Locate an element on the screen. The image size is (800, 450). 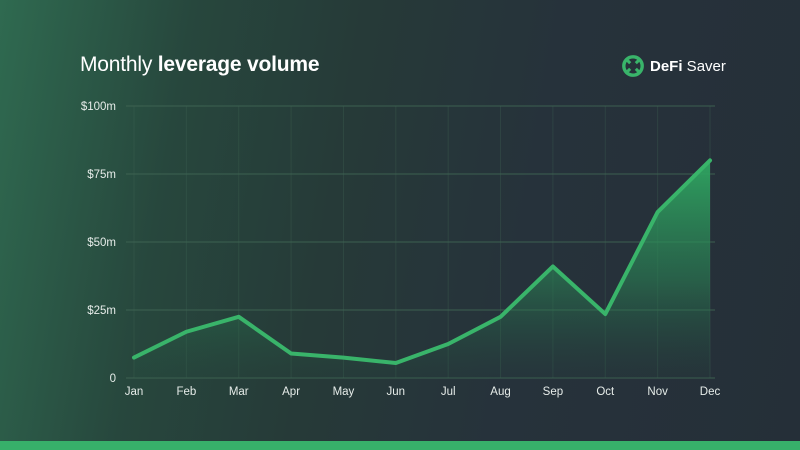
data-point-jul is located at coordinates (448, 344).